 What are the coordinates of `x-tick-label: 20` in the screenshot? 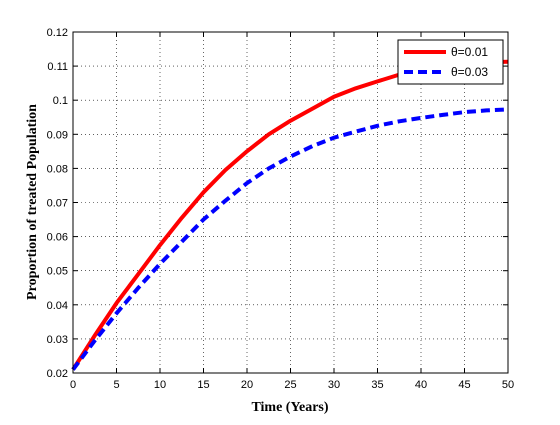 It's located at (247, 385).